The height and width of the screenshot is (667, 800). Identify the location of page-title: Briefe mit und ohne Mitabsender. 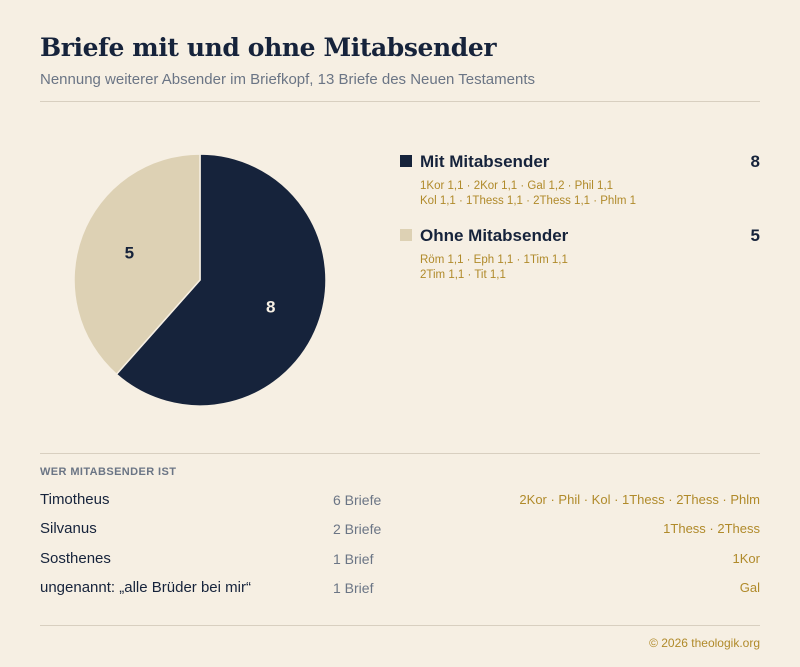
(268, 47).